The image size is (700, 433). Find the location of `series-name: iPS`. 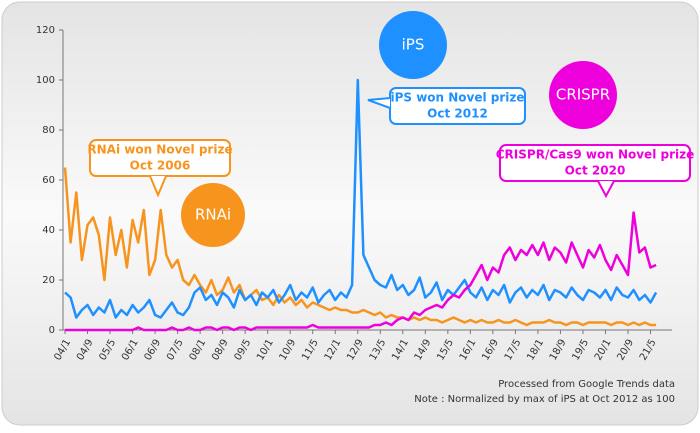

series-name: iPS is located at coordinates (413, 45).